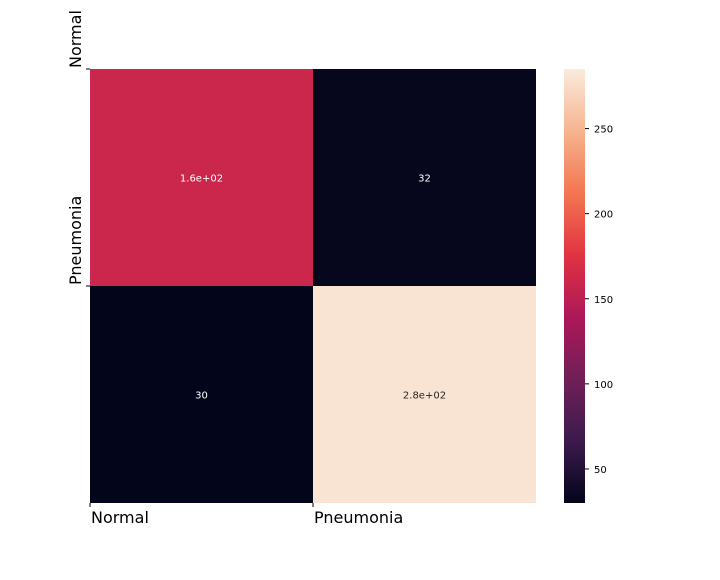 The width and height of the screenshot is (720, 580). What do you see at coordinates (603, 385) in the screenshot?
I see `colorbar-tick-label-1: 100` at bounding box center [603, 385].